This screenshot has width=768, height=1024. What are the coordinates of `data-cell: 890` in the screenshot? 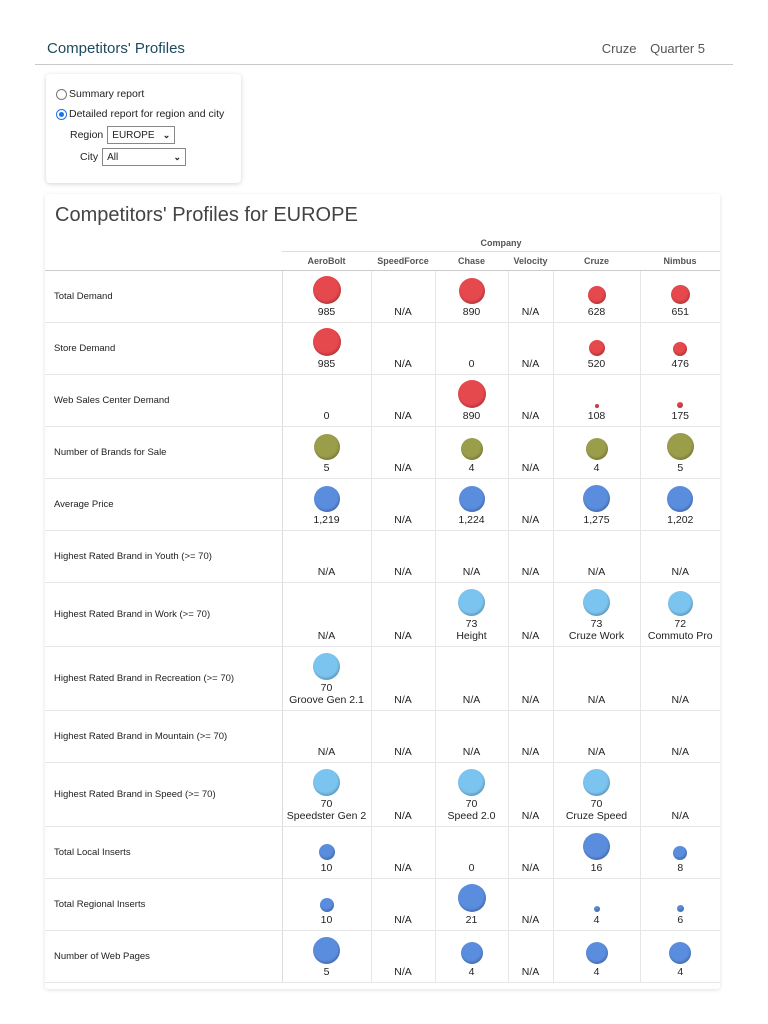 It's located at (472, 400).